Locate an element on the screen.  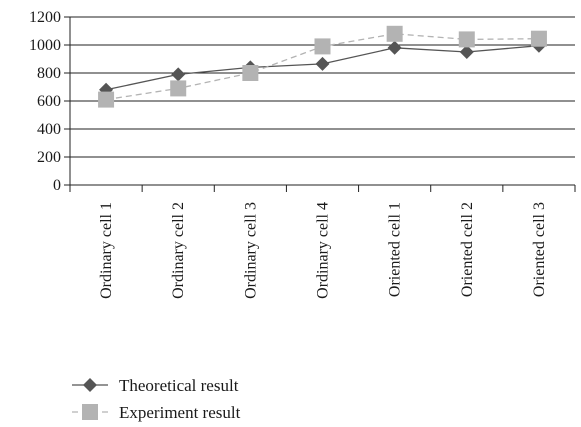
x-tick-label: Ordinary cell 2 is located at coordinates (178, 250).